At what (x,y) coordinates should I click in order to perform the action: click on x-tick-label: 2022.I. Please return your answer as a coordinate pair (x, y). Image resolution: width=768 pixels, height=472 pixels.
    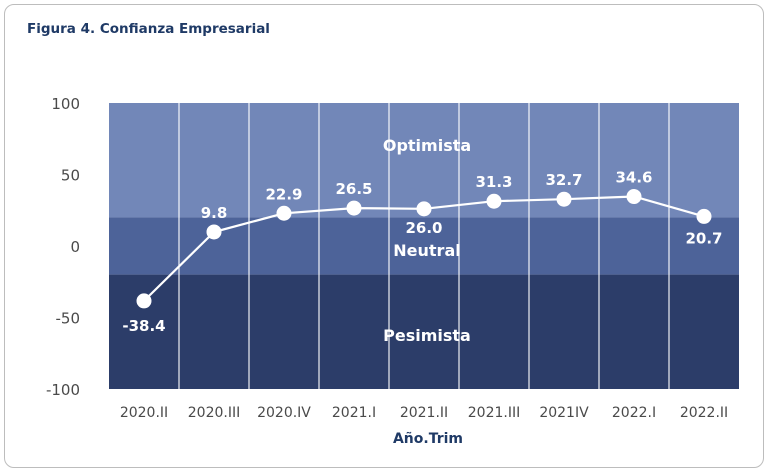
    Looking at the image, I should click on (634, 413).